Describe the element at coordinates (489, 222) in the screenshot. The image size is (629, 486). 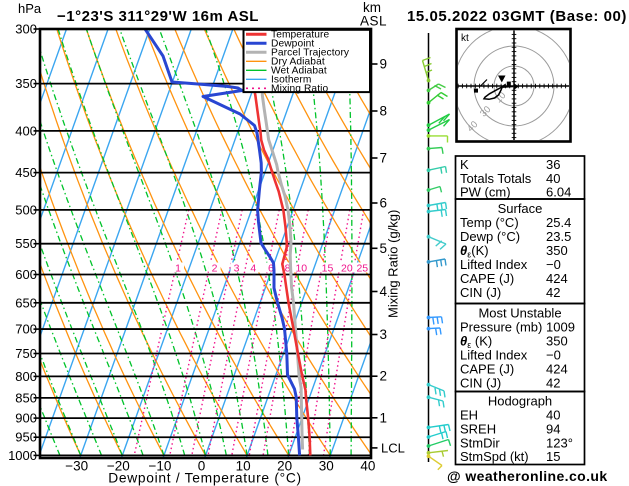
I see `svg-text: Temp (°C)` at that location.